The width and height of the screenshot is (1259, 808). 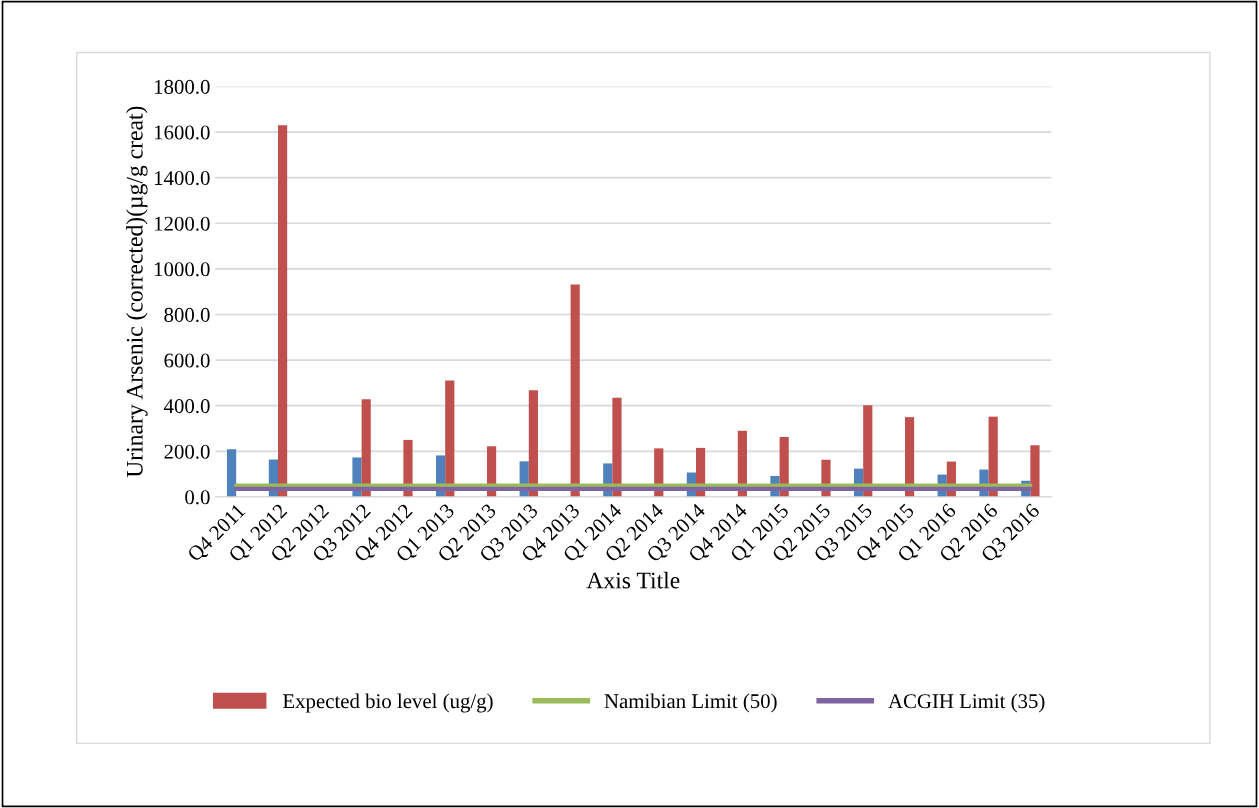 I want to click on y-axis-title: Urinary Arsenic (corrected)(µg/g creat), so click(x=137, y=292).